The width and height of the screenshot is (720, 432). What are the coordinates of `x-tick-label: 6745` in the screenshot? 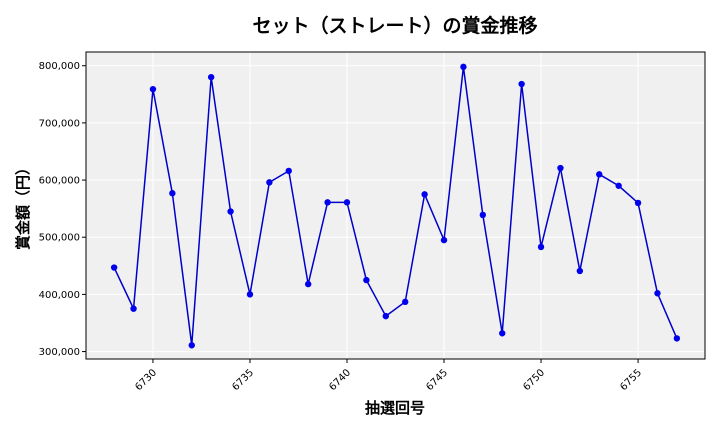 It's located at (437, 380).